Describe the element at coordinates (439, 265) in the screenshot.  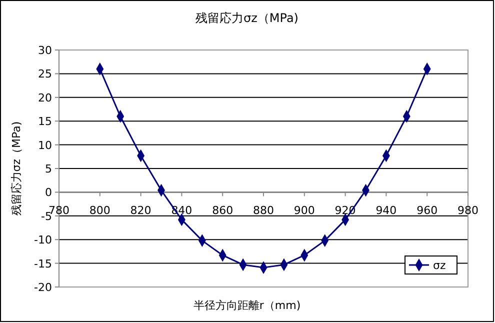
I see `legend-label: σz` at that location.